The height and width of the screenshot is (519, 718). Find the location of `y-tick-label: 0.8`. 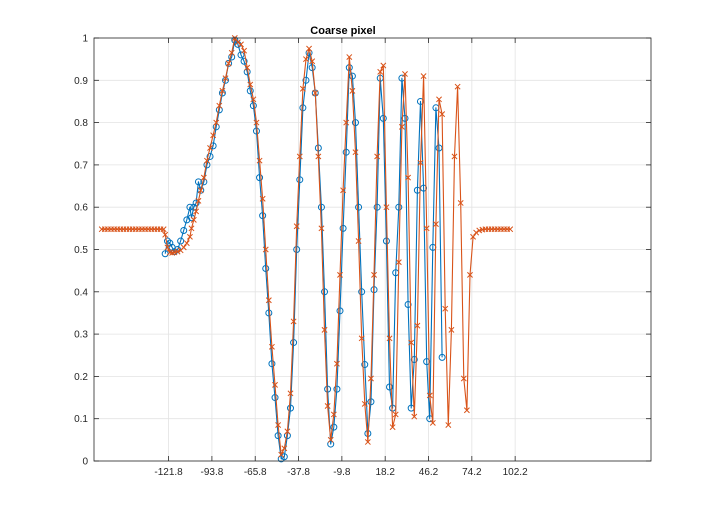

y-tick-label: 0.8 is located at coordinates (81, 123).